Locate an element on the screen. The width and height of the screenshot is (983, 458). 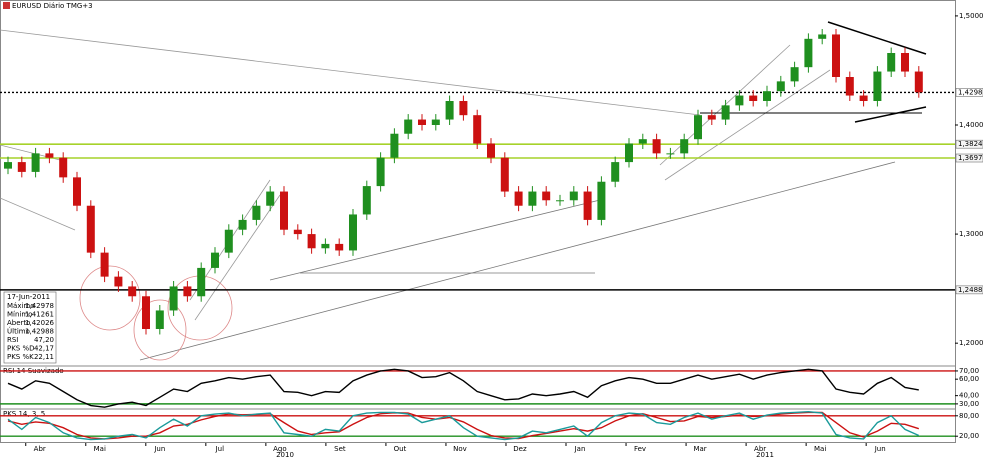
x-tick-label: Abr is located at coordinates (760, 449).